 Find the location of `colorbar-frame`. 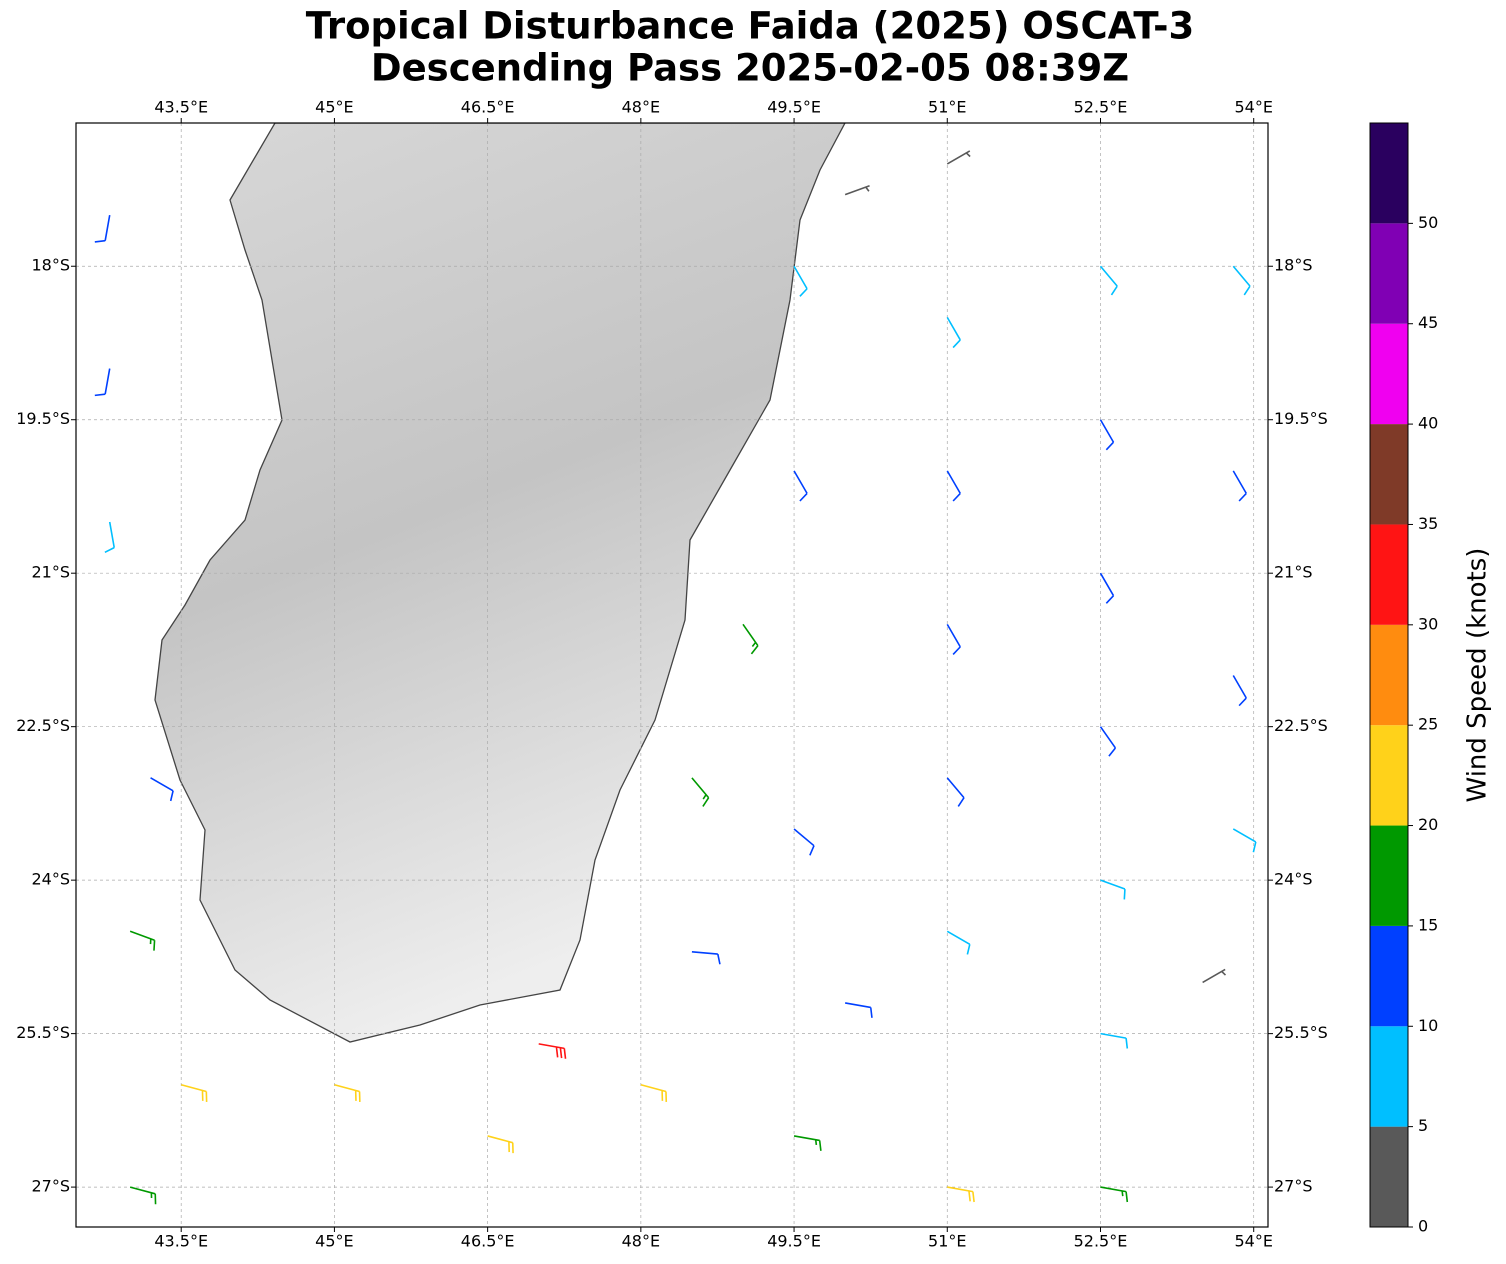

colorbar-frame is located at coordinates (1389, 675).